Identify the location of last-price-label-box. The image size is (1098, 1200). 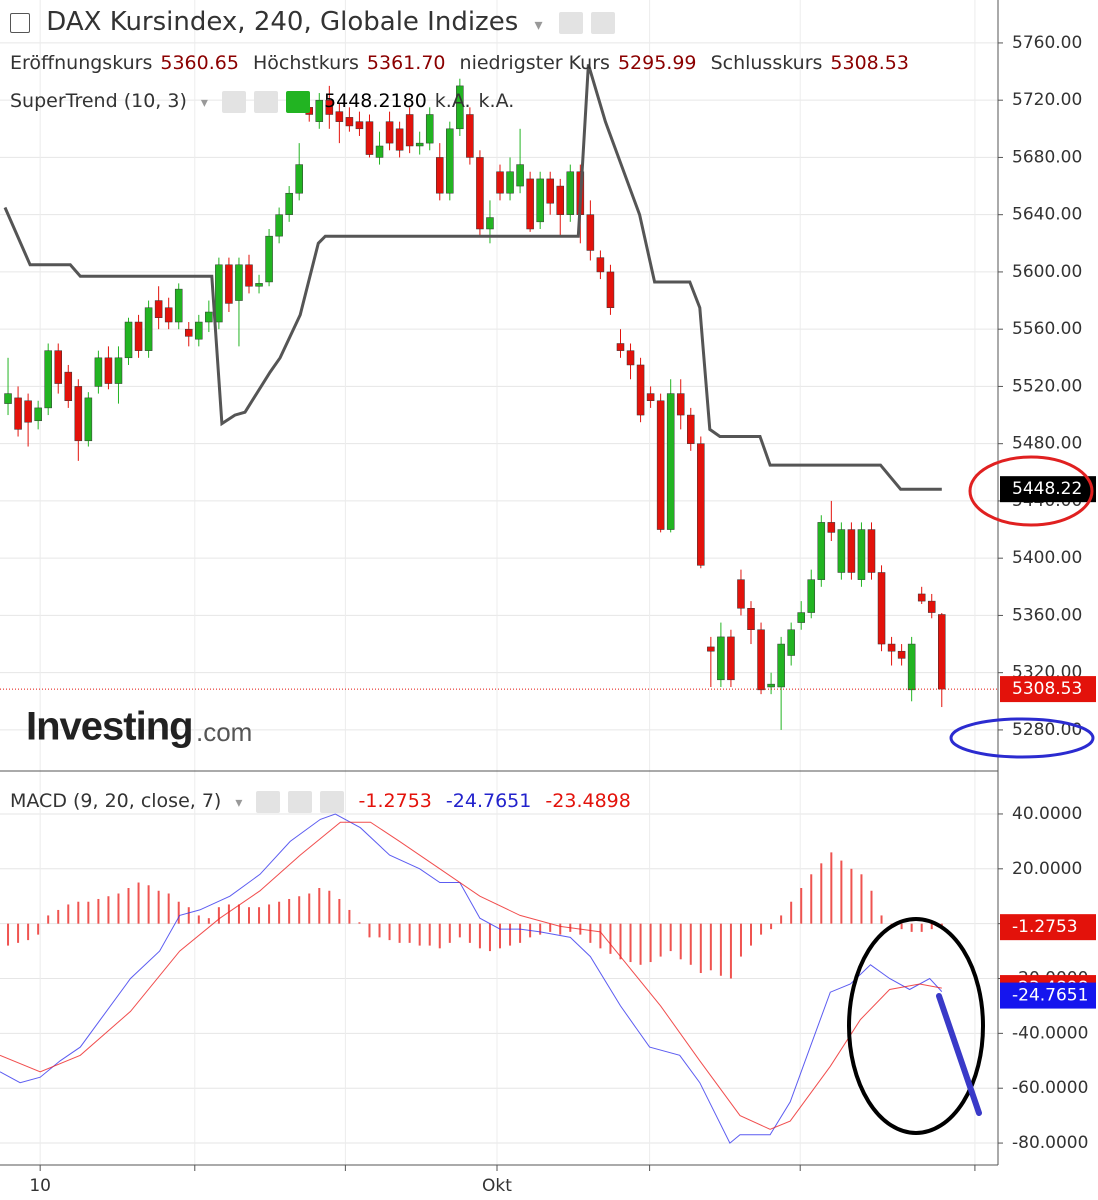
(1048, 689).